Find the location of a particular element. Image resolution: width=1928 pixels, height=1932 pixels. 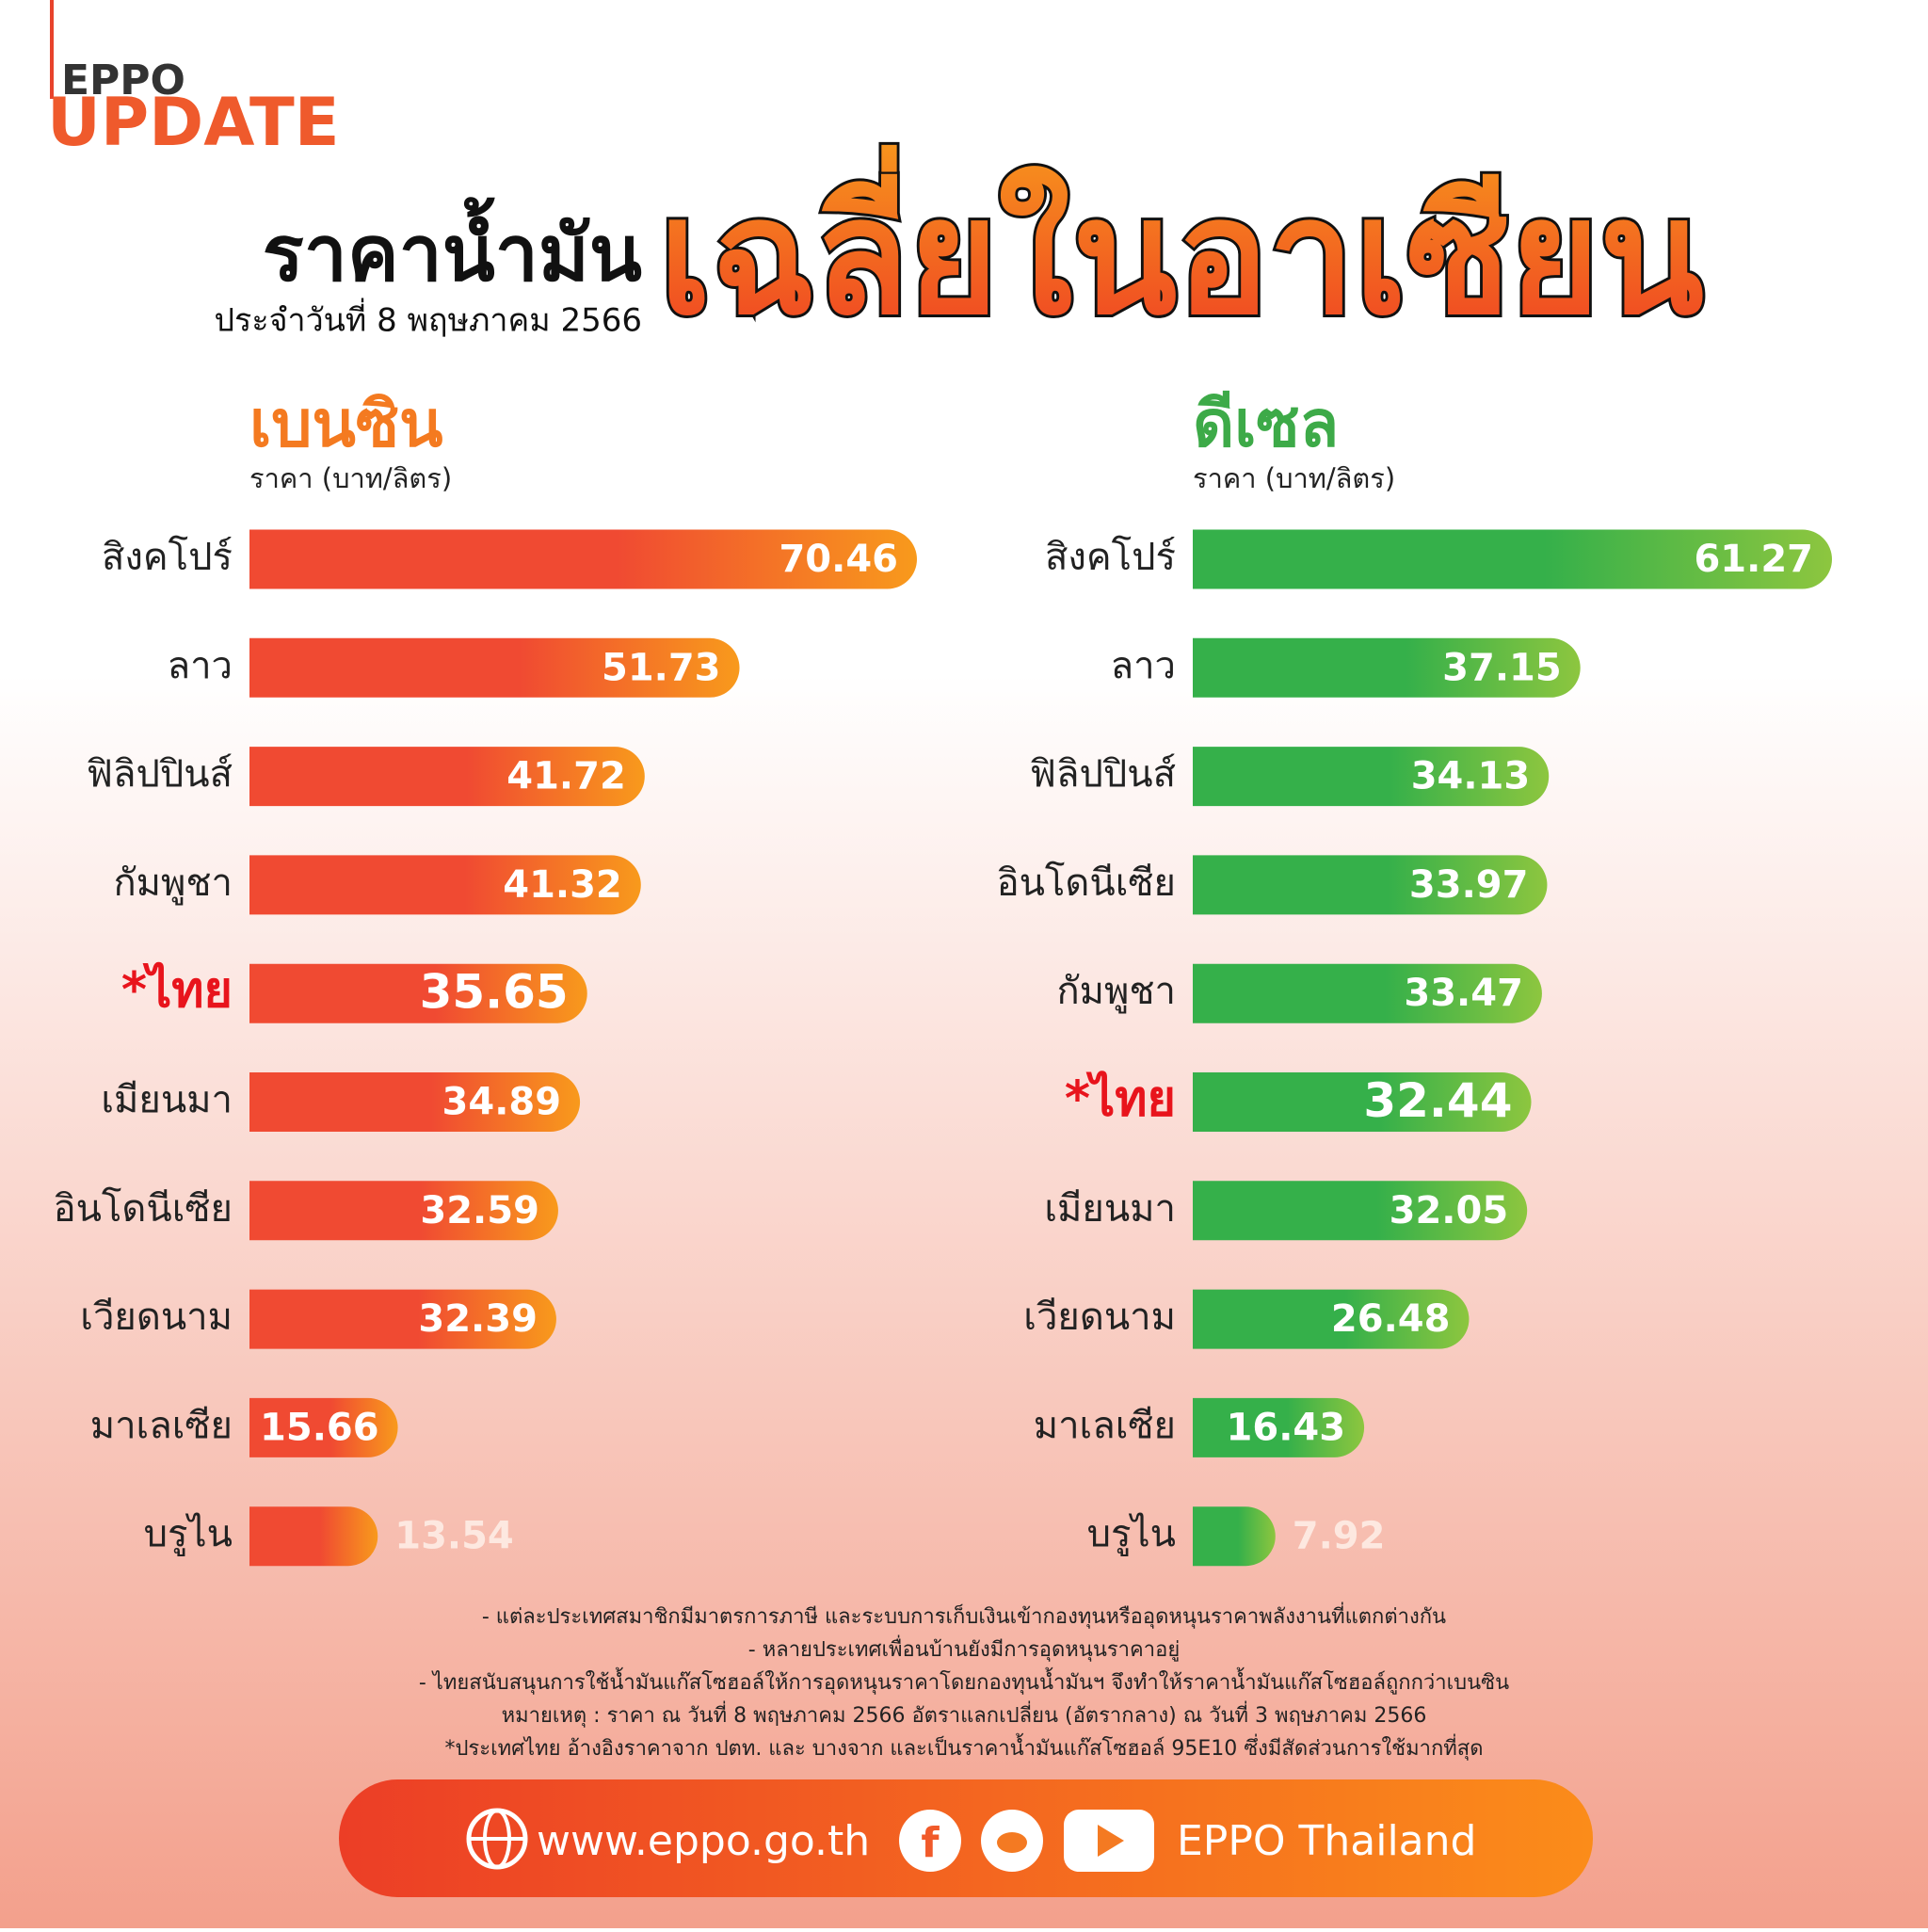

value-label: 13.54 is located at coordinates (454, 1536).